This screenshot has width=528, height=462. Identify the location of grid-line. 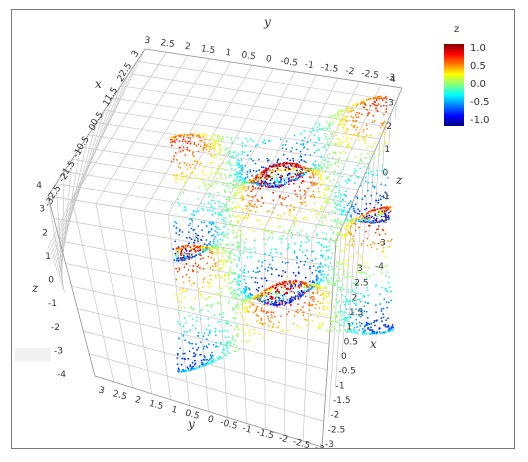
(59, 236).